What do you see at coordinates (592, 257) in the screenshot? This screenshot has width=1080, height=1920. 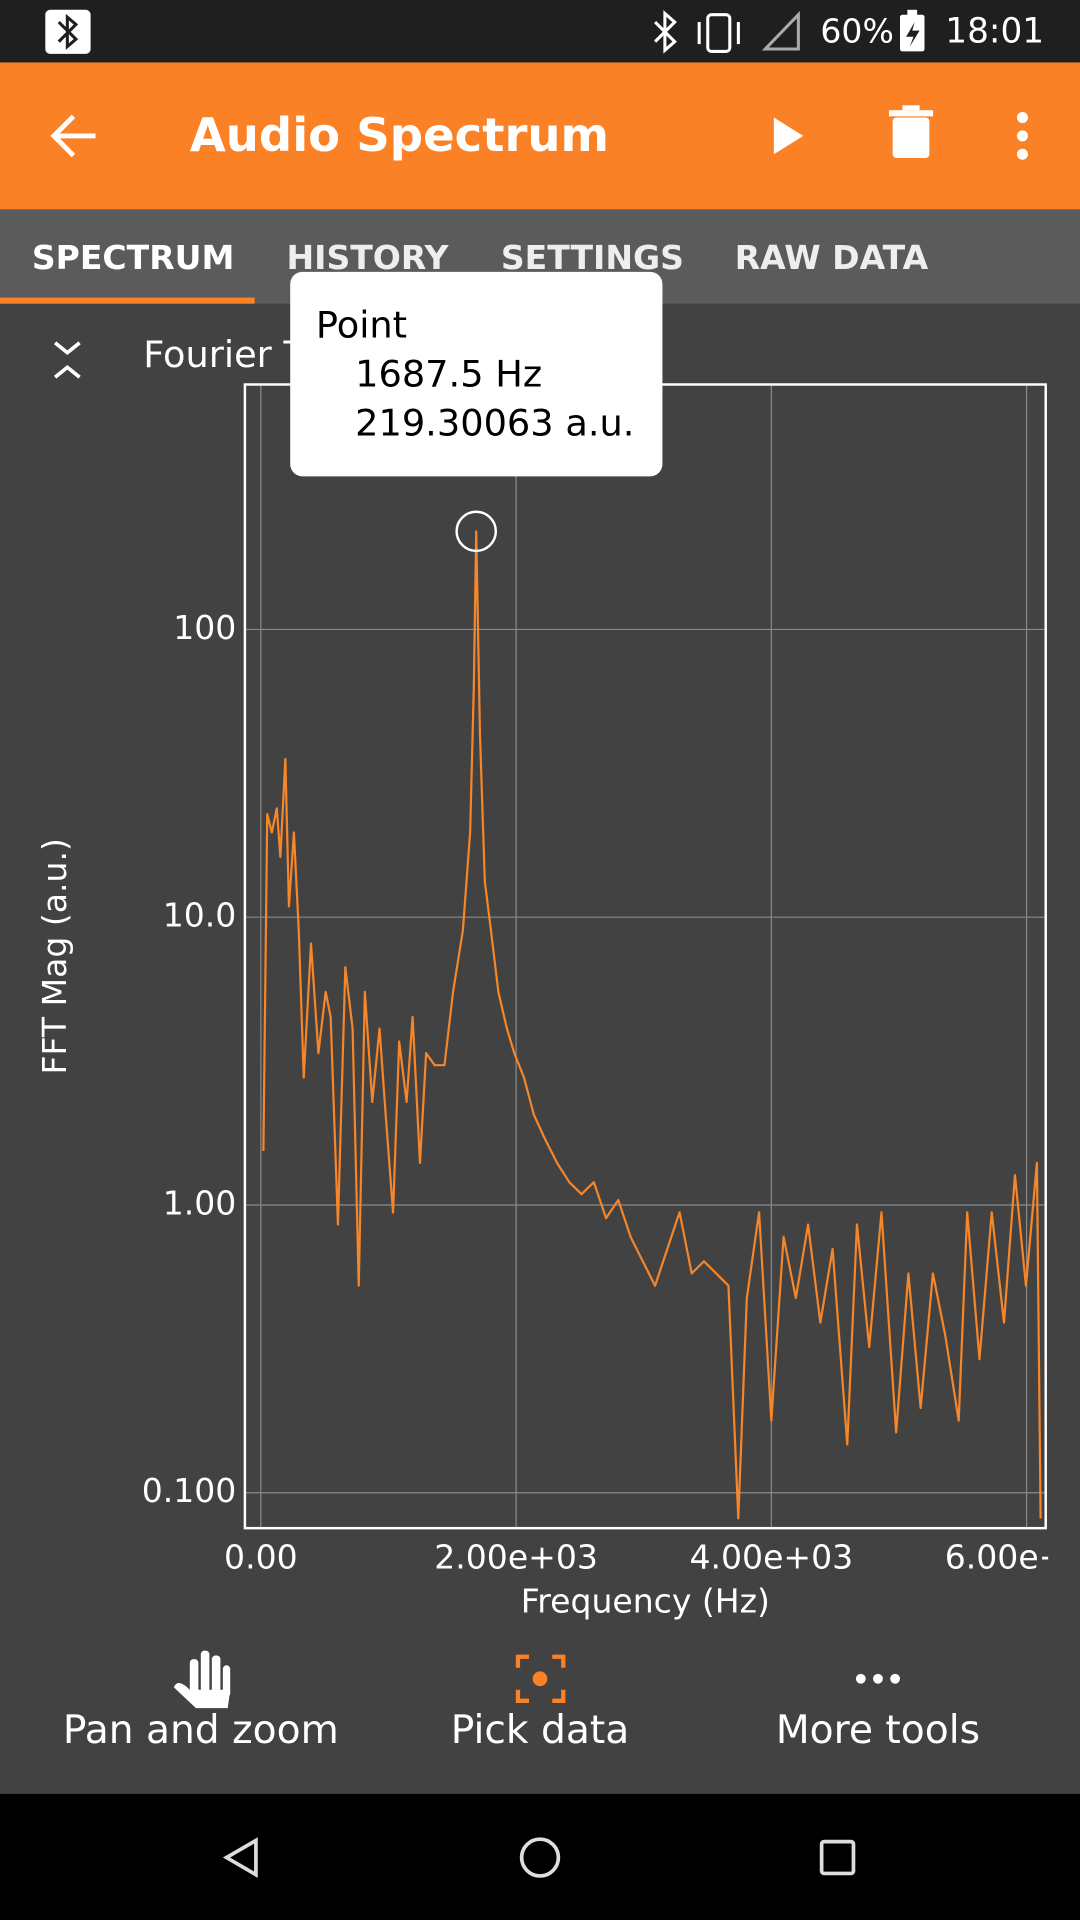 I see `tab: SETTINGS` at bounding box center [592, 257].